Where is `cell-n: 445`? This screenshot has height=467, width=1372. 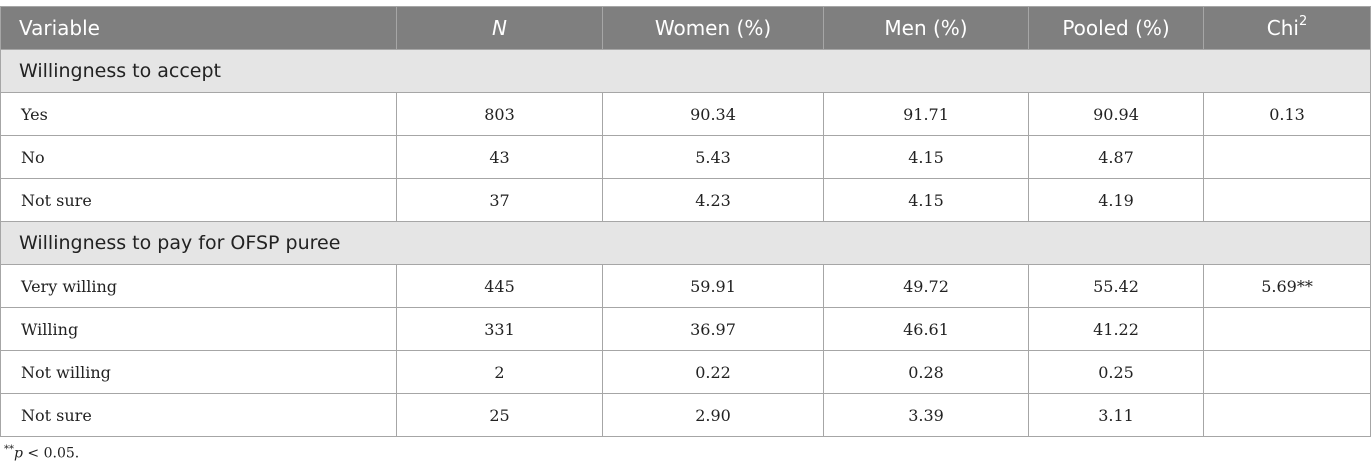
cell-n: 445 is located at coordinates (499, 286).